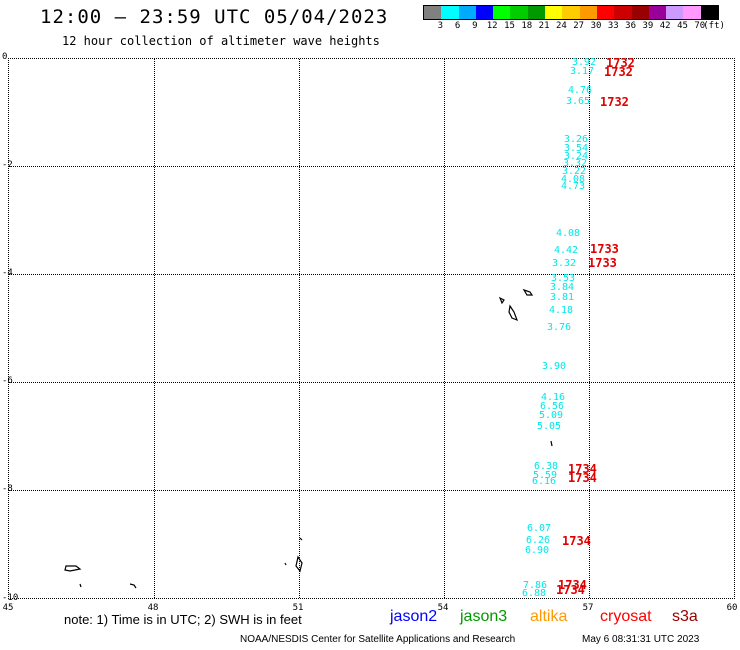 This screenshot has height=650, width=740. I want to click on legend-tick: (ft), so click(714, 26).